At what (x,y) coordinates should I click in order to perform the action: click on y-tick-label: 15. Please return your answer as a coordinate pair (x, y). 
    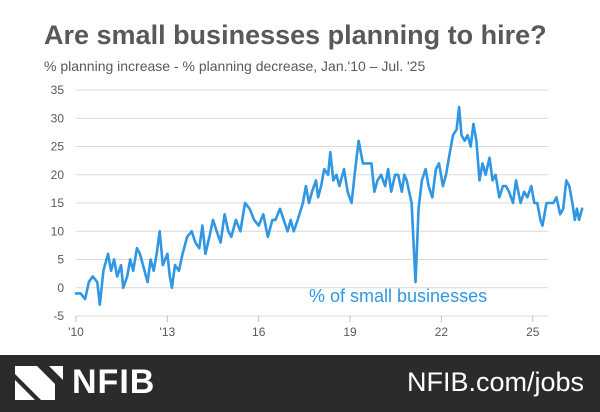
    Looking at the image, I should click on (58, 203).